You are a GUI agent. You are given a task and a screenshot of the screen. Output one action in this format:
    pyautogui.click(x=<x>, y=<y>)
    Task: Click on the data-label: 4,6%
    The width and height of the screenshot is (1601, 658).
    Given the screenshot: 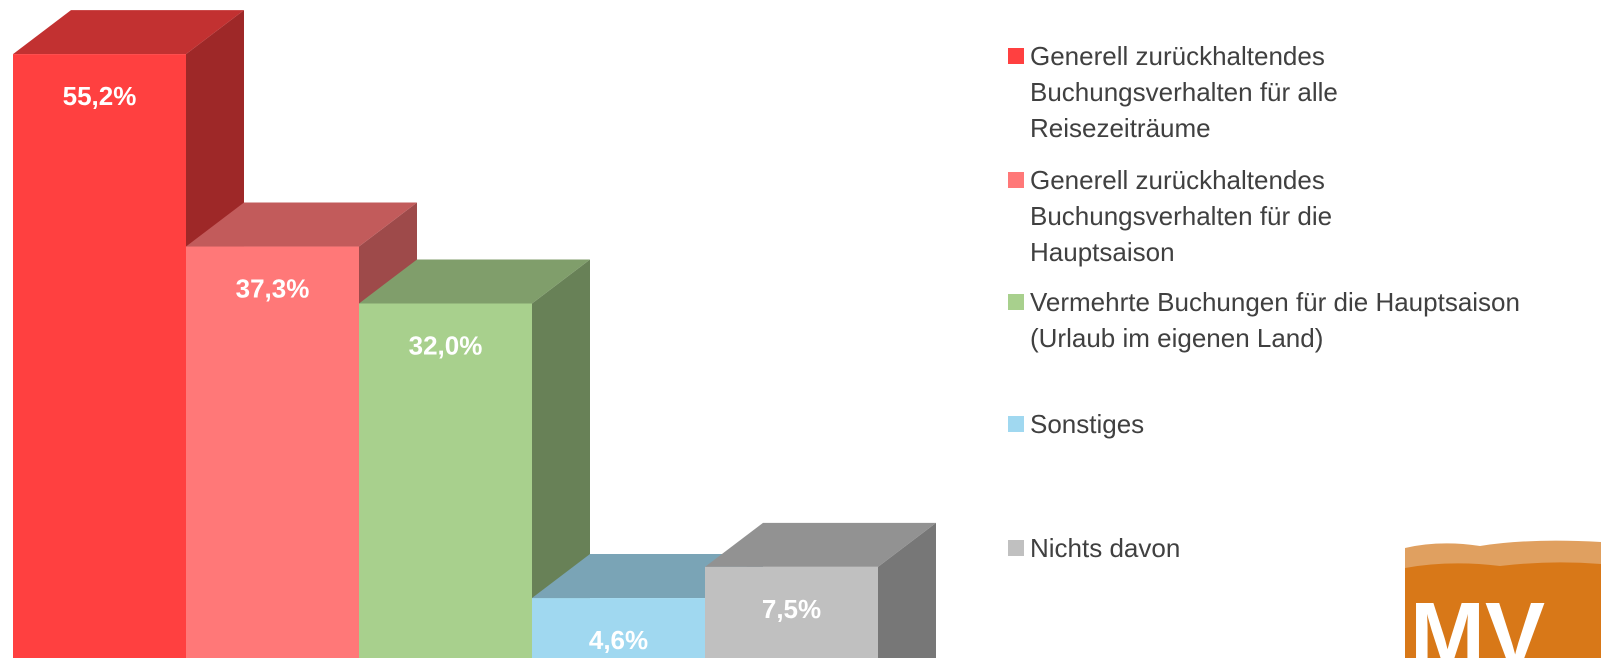 What is the action you would take?
    pyautogui.click(x=618, y=640)
    